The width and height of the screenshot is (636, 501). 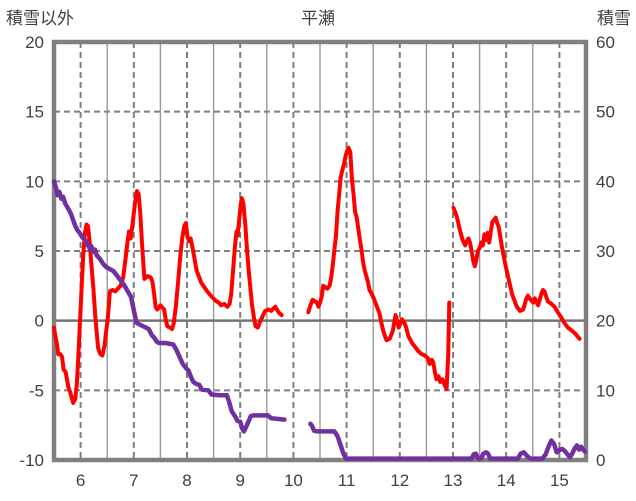 What do you see at coordinates (80, 480) in the screenshot?
I see `svg-text: 6` at bounding box center [80, 480].